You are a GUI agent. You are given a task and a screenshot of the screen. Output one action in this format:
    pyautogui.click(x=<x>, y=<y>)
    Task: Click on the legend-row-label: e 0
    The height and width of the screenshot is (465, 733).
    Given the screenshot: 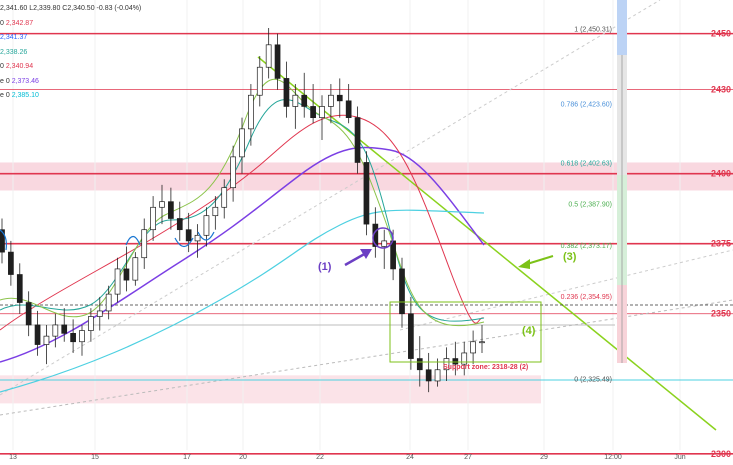 What is the action you would take?
    pyautogui.click(x=6, y=81)
    